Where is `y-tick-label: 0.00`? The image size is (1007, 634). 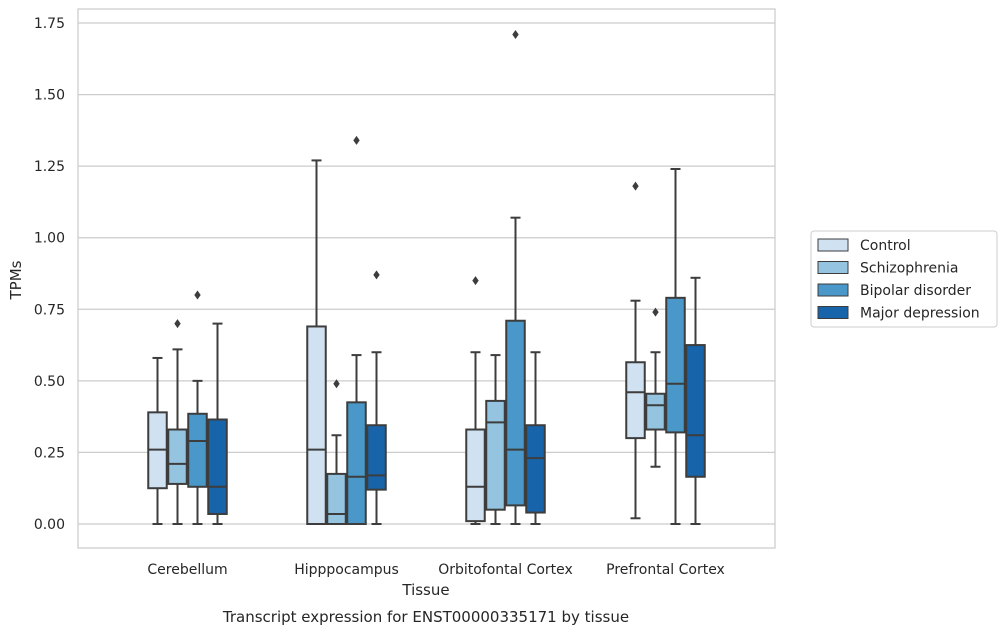
y-tick-label: 0.00 is located at coordinates (49, 525).